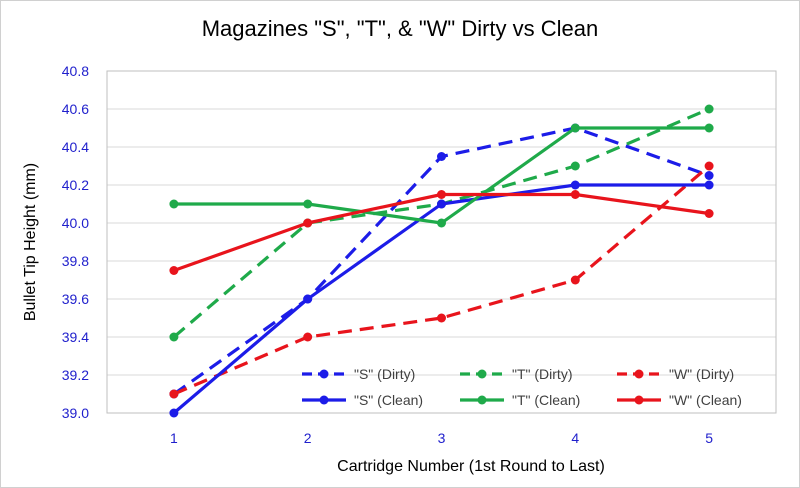  What do you see at coordinates (75, 299) in the screenshot?
I see `y-tick-label: 39.6` at bounding box center [75, 299].